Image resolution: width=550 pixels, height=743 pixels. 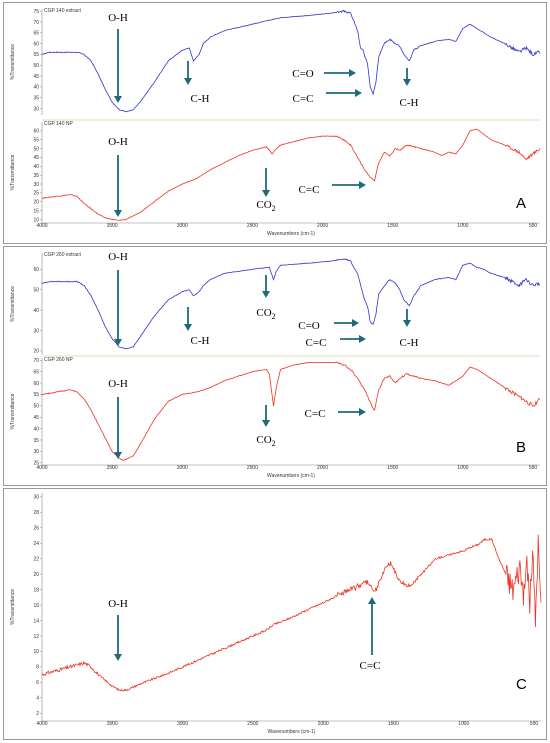 What do you see at coordinates (36, 621) in the screenshot?
I see `y-tick-label: 14` at bounding box center [36, 621].